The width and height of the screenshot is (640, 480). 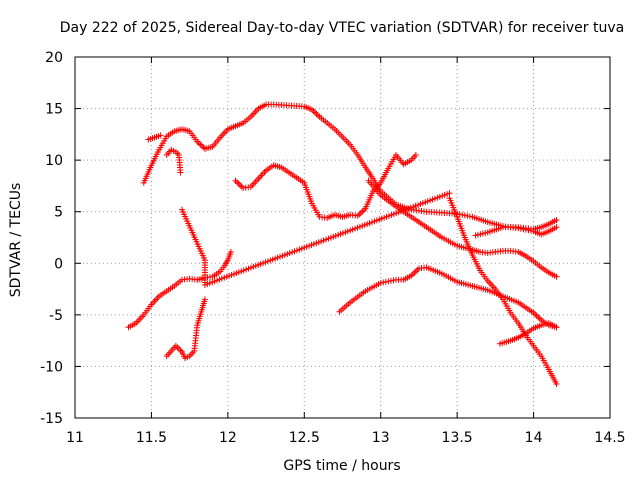 What do you see at coordinates (54, 58) in the screenshot?
I see `y-tick-label: 20` at bounding box center [54, 58].